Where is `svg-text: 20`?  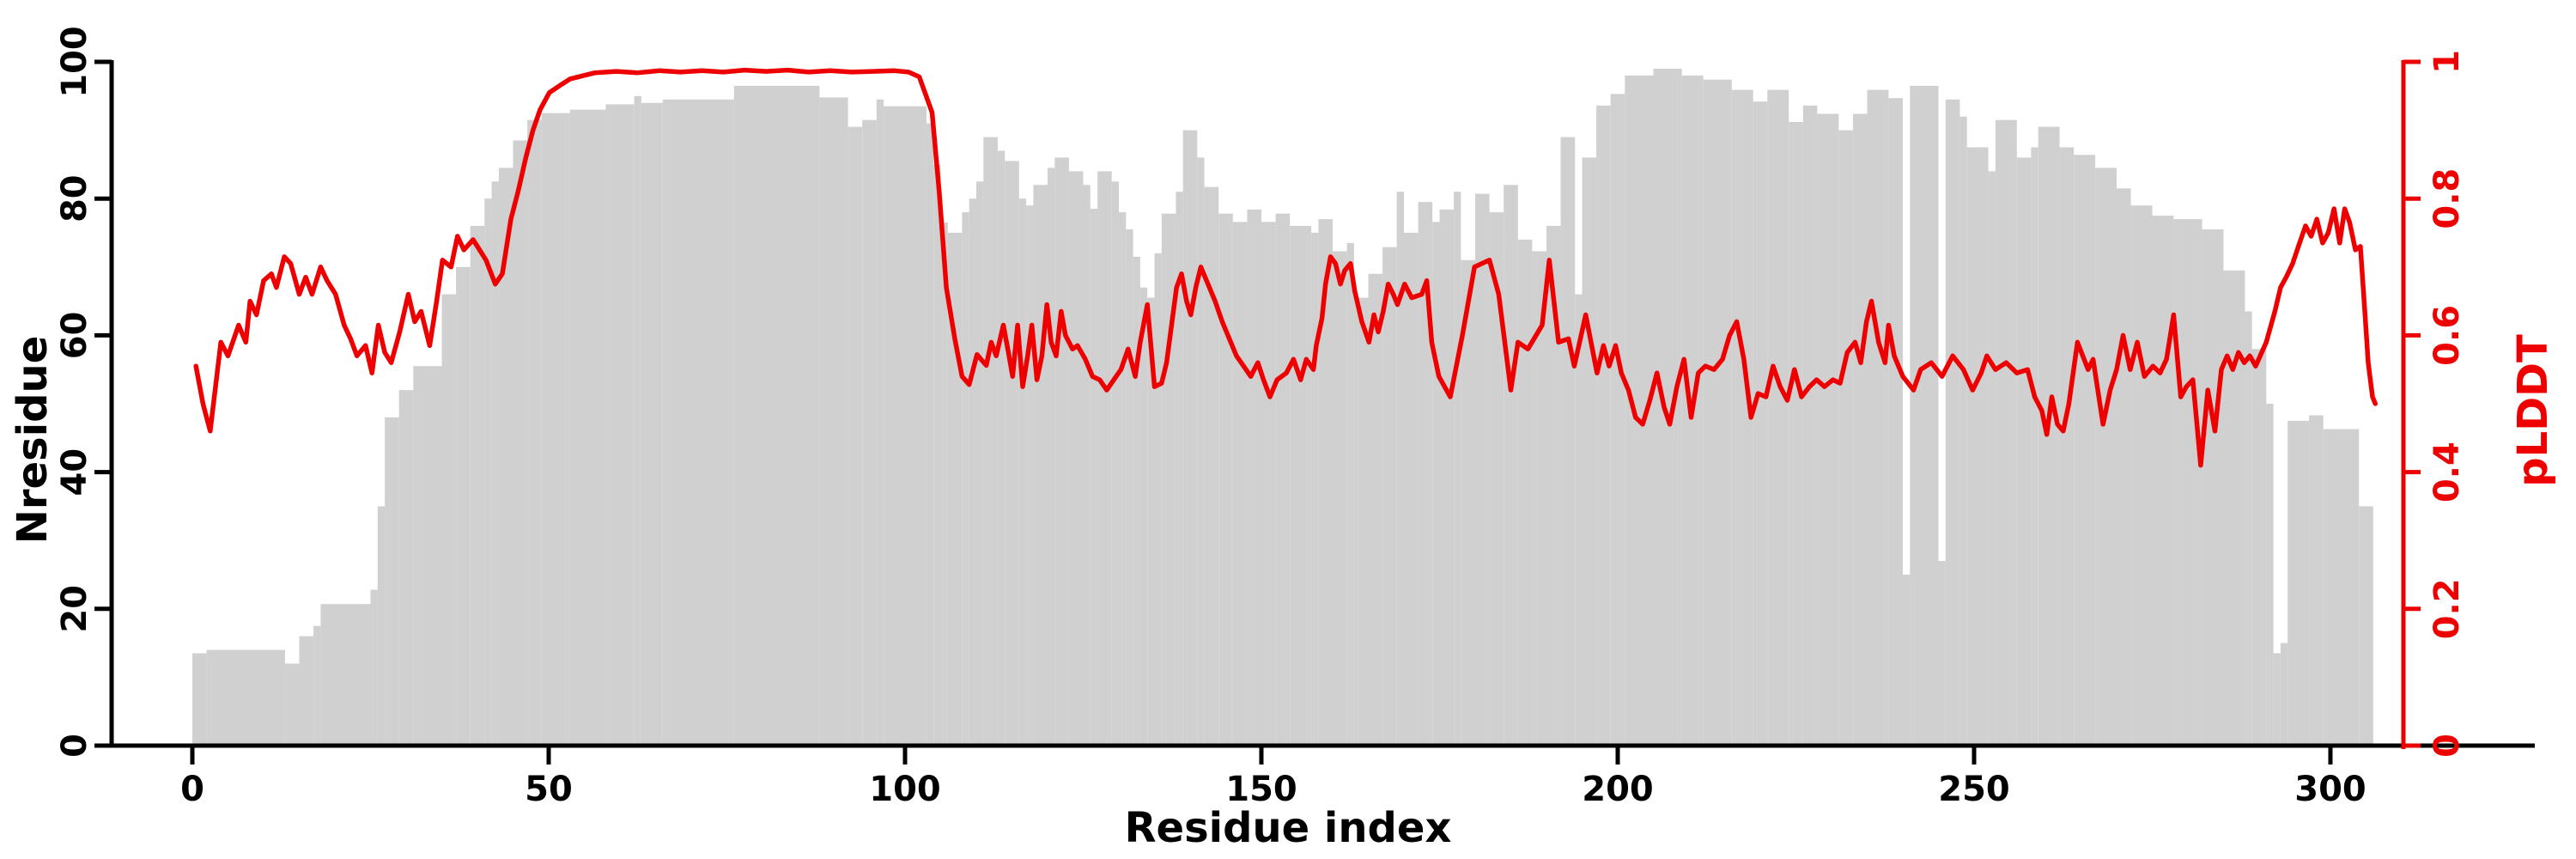
svg-text: 20 is located at coordinates (74, 609).